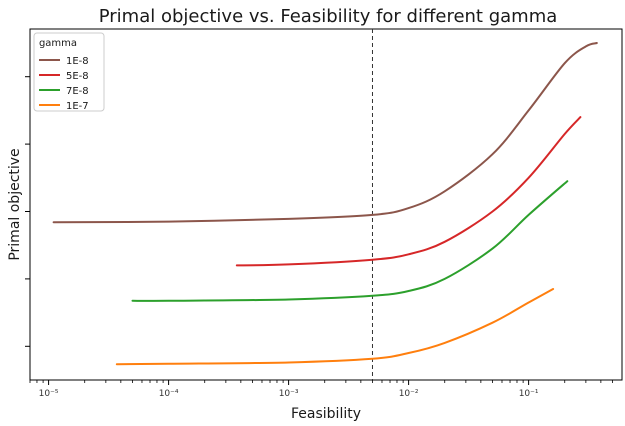 This screenshot has width=625, height=426. I want to click on y-axis, so click(27, 211).